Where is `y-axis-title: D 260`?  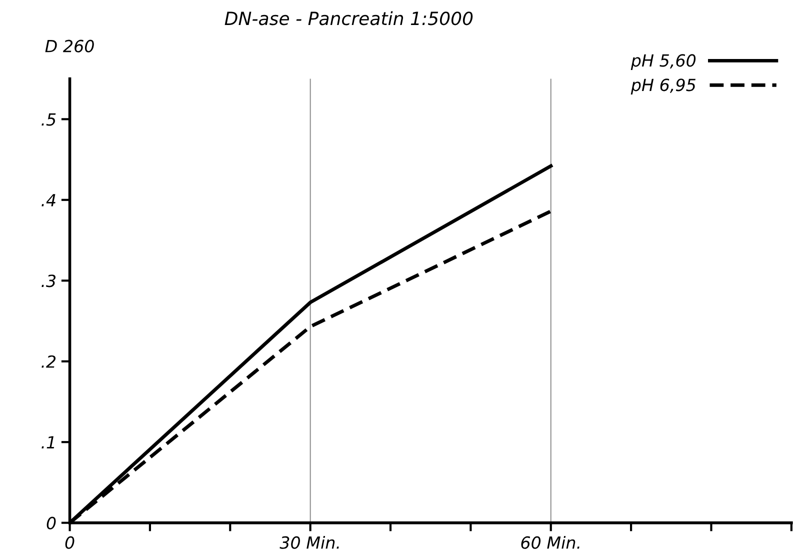
y-axis-title: D 260 is located at coordinates (69, 46).